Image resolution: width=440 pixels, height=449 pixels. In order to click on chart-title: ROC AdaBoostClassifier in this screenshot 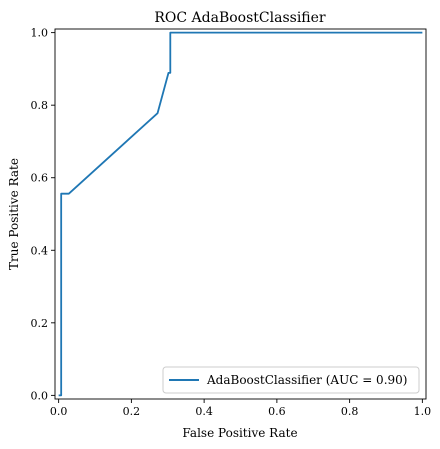, I will do `click(240, 18)`.